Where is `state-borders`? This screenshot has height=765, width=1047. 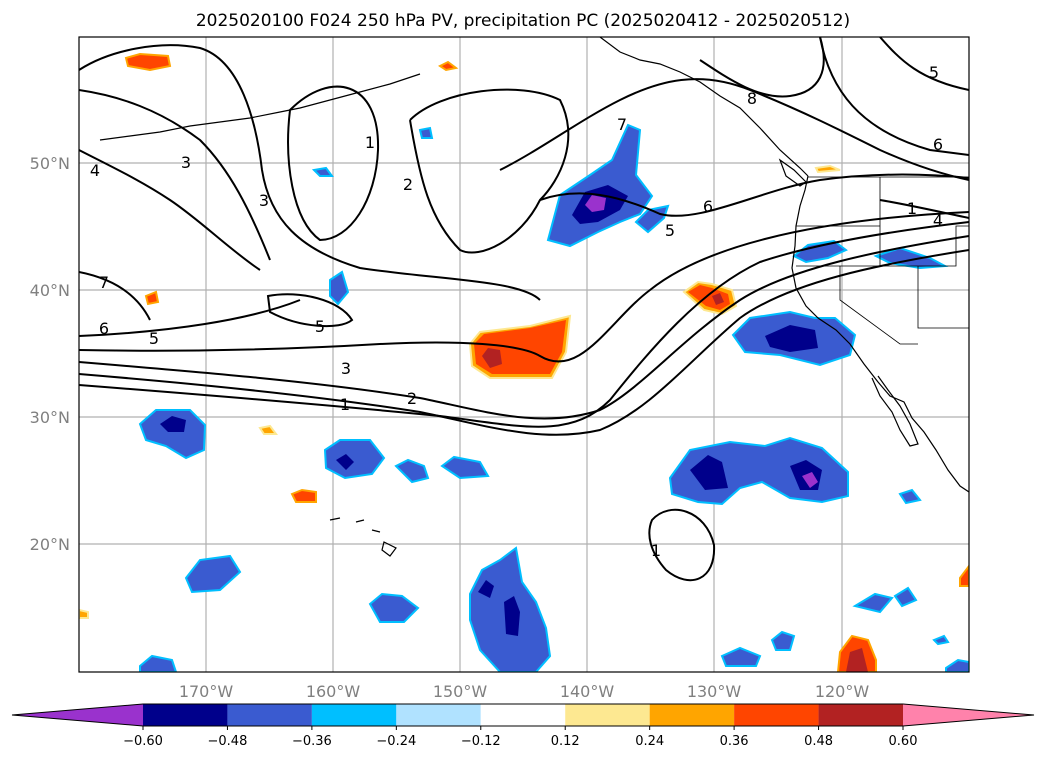 state-borders is located at coordinates (882, 261).